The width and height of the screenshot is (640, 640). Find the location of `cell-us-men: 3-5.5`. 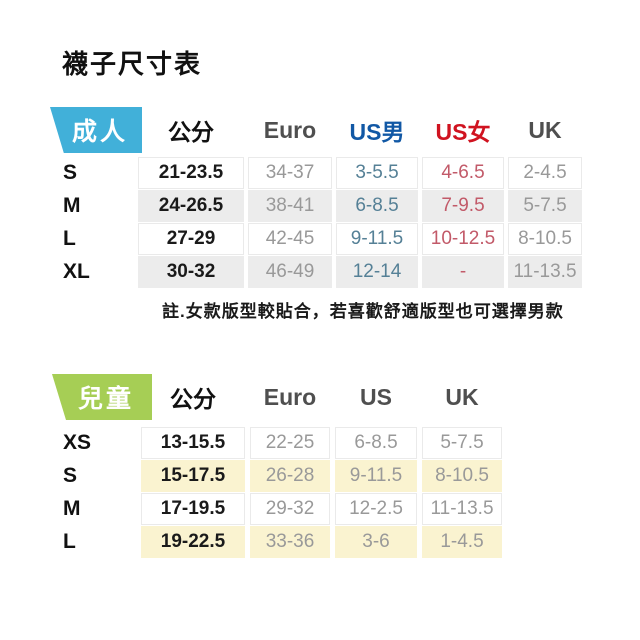

cell-us-men: 3-5.5 is located at coordinates (377, 173).